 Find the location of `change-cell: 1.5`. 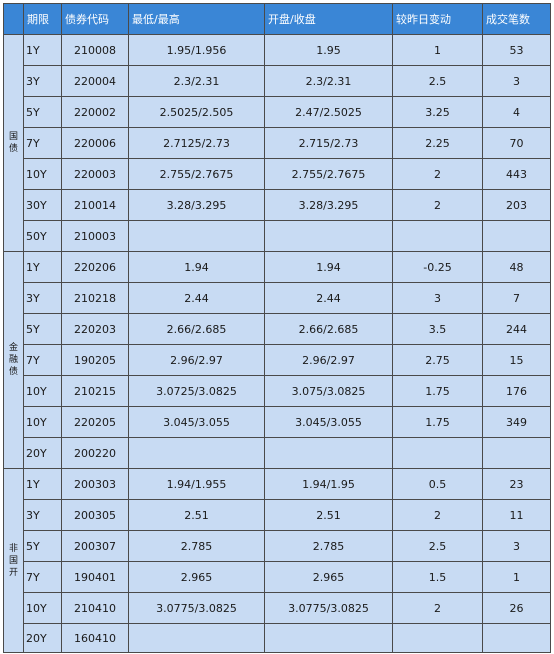

change-cell: 1.5 is located at coordinates (437, 577).